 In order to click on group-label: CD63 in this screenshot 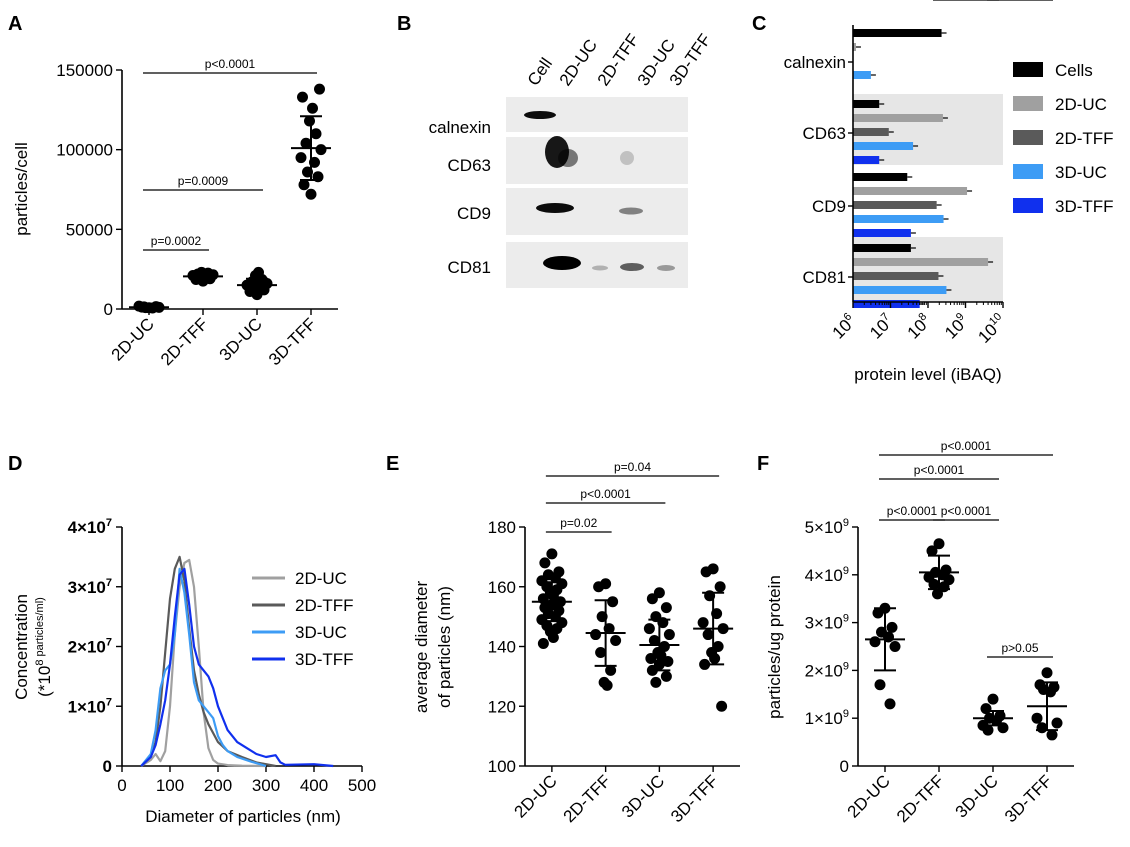, I will do `click(824, 133)`.